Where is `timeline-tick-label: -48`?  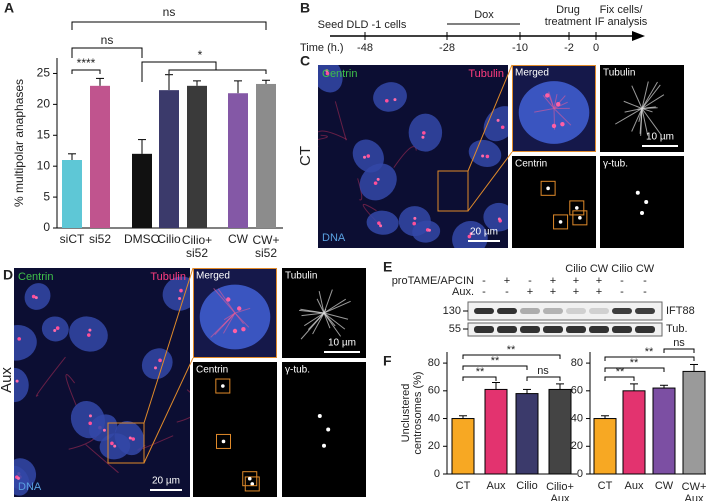 timeline-tick-label: -48 is located at coordinates (365, 48).